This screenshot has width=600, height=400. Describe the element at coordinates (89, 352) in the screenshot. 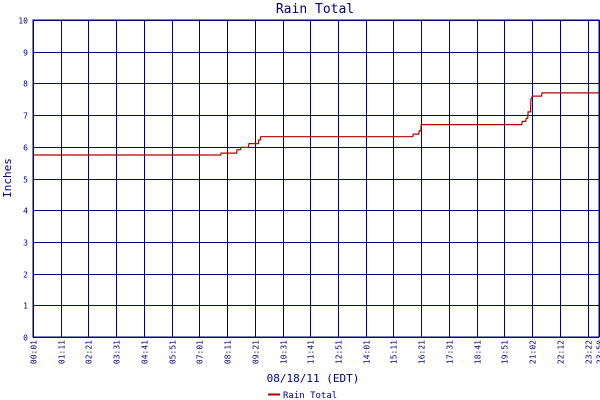

I see `x-tick-label-2: 02:21` at that location.